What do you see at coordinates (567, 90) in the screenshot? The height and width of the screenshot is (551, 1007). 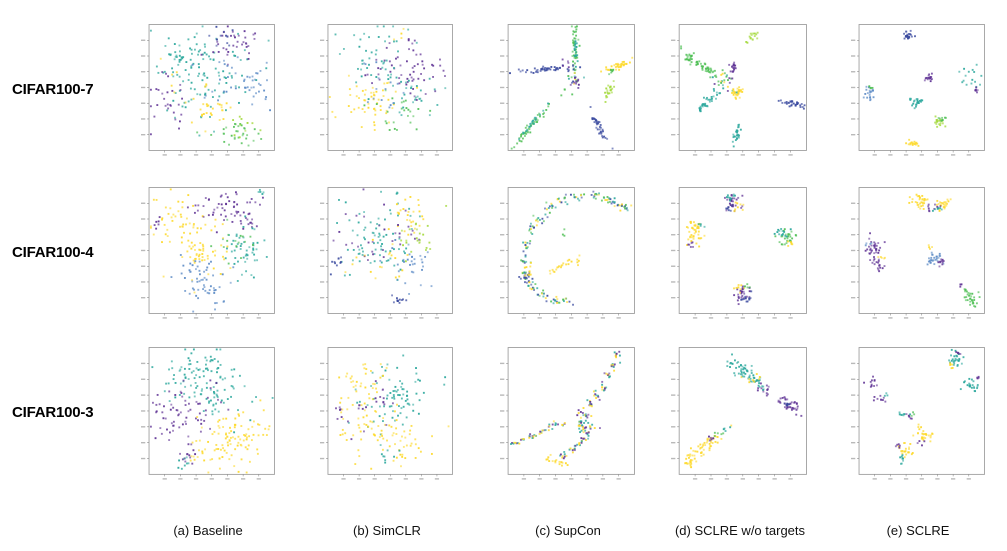 I see `scatter-panel-cifar100-7-supcon` at bounding box center [567, 90].